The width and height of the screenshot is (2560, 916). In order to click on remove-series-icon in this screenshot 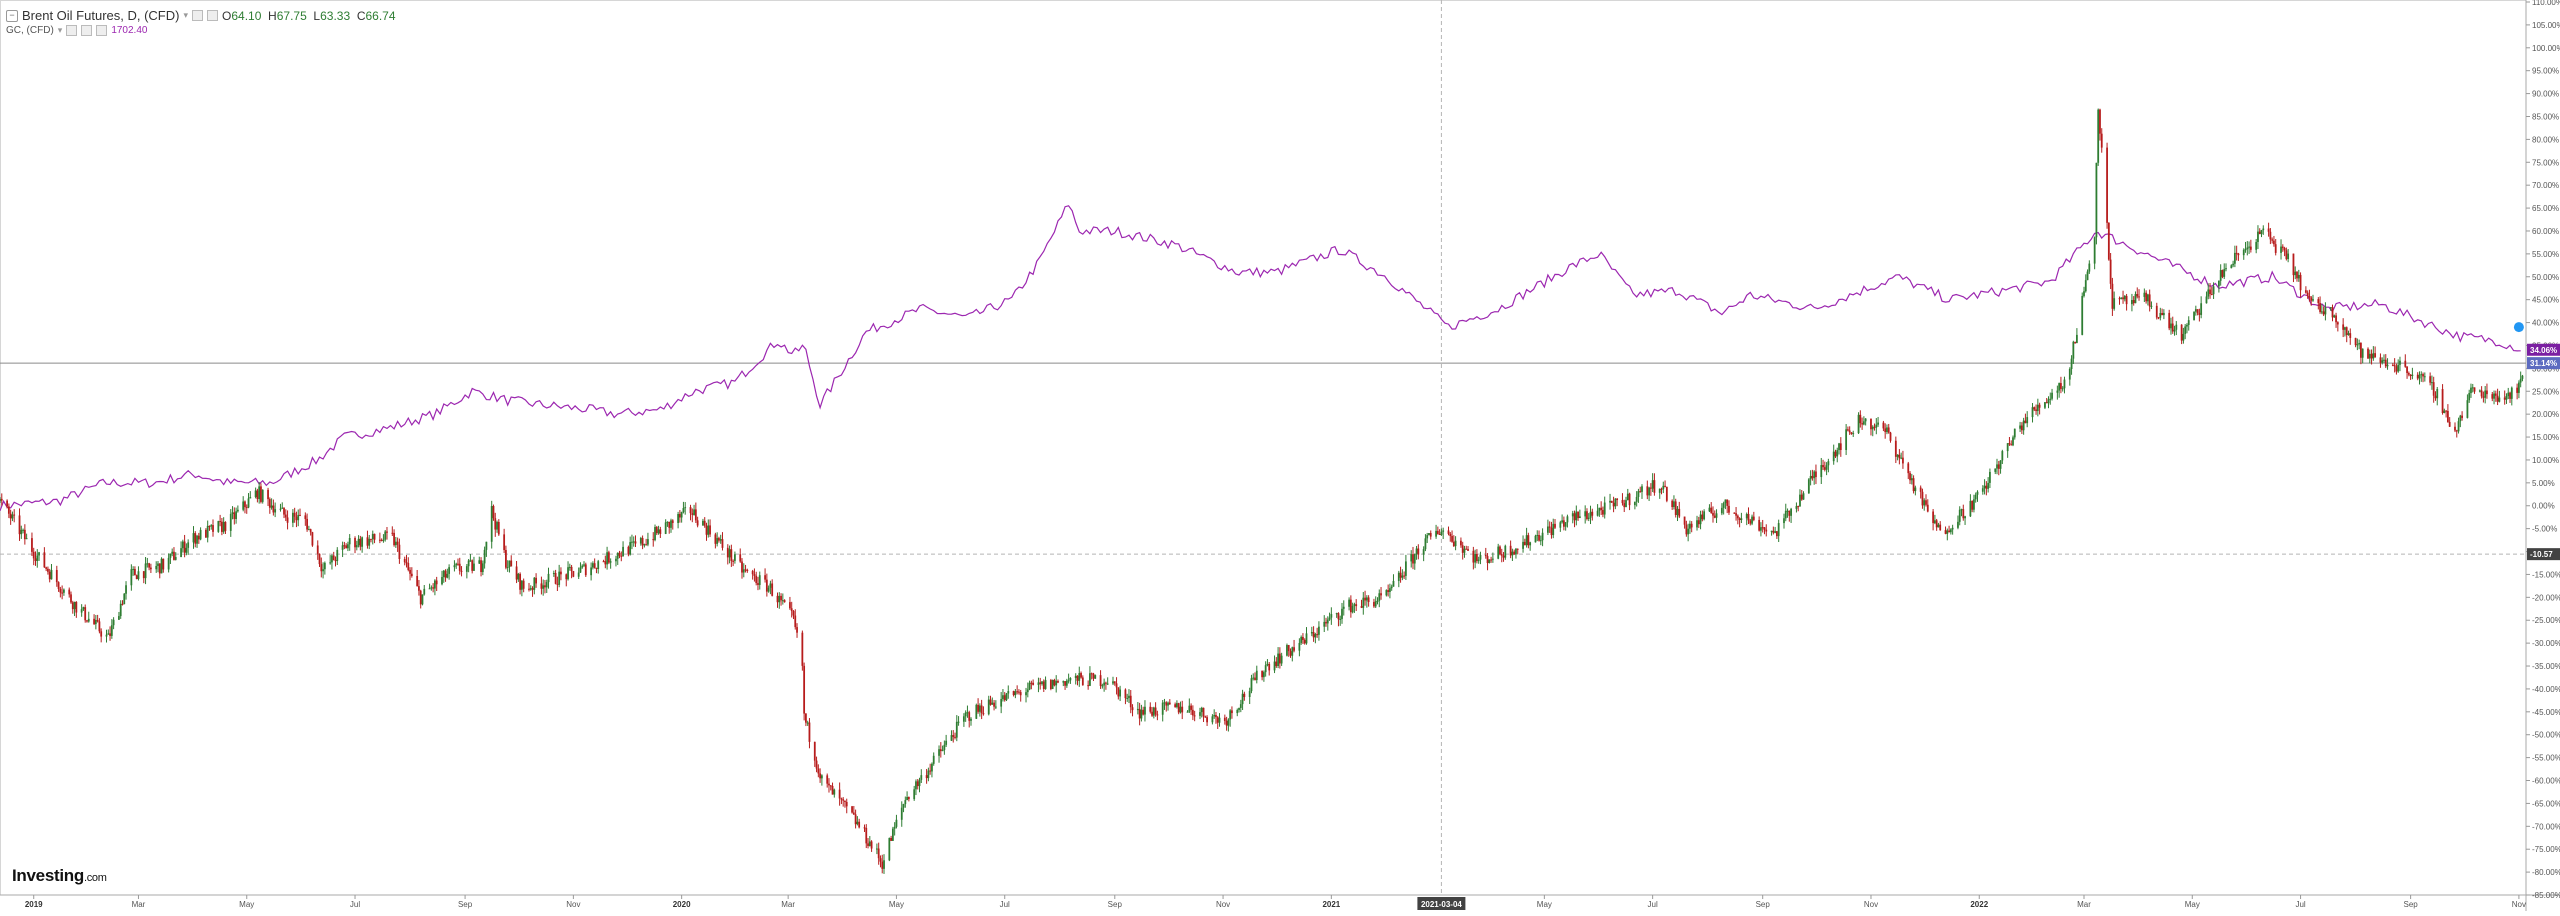, I will do `click(102, 30)`.